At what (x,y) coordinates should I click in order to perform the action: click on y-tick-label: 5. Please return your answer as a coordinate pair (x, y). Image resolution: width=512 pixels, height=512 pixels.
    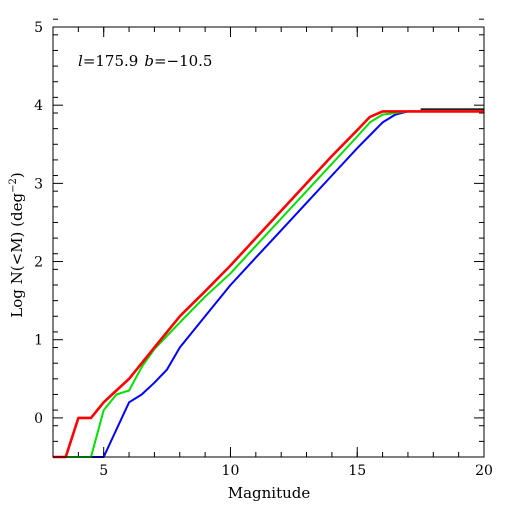
    Looking at the image, I should click on (38, 28).